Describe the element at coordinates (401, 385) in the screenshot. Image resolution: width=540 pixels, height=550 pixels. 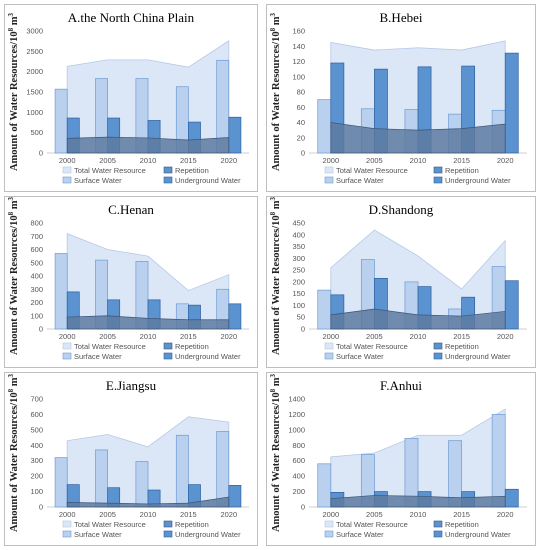
I see `chart-title: F.Anhui` at that location.